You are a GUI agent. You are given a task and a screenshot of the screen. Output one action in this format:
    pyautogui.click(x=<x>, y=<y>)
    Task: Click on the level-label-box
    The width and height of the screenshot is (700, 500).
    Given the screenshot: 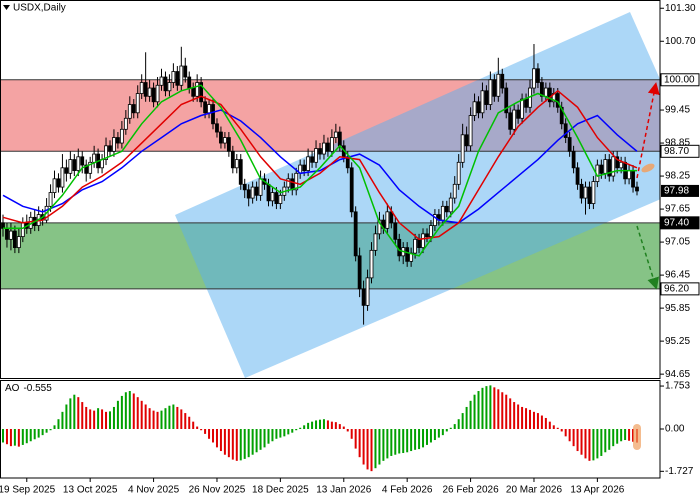 What is the action you would take?
    pyautogui.click(x=680, y=151)
    